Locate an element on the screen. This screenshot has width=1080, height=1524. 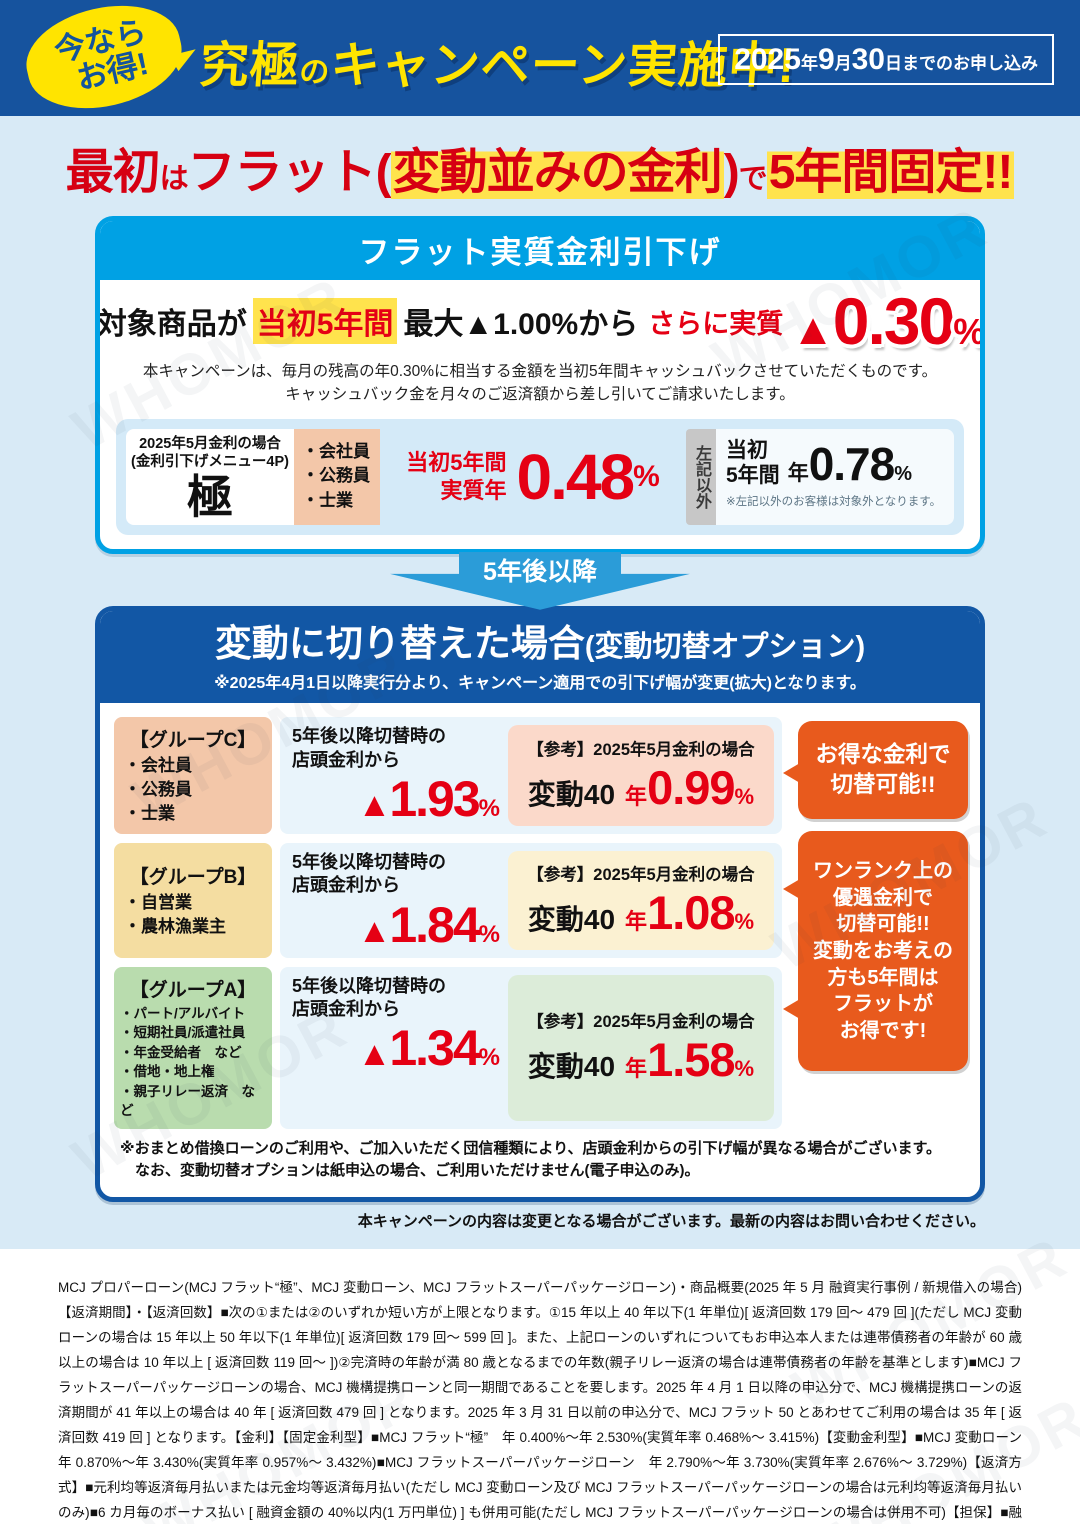
headline-seg5: ) is located at coordinates (731, 172).